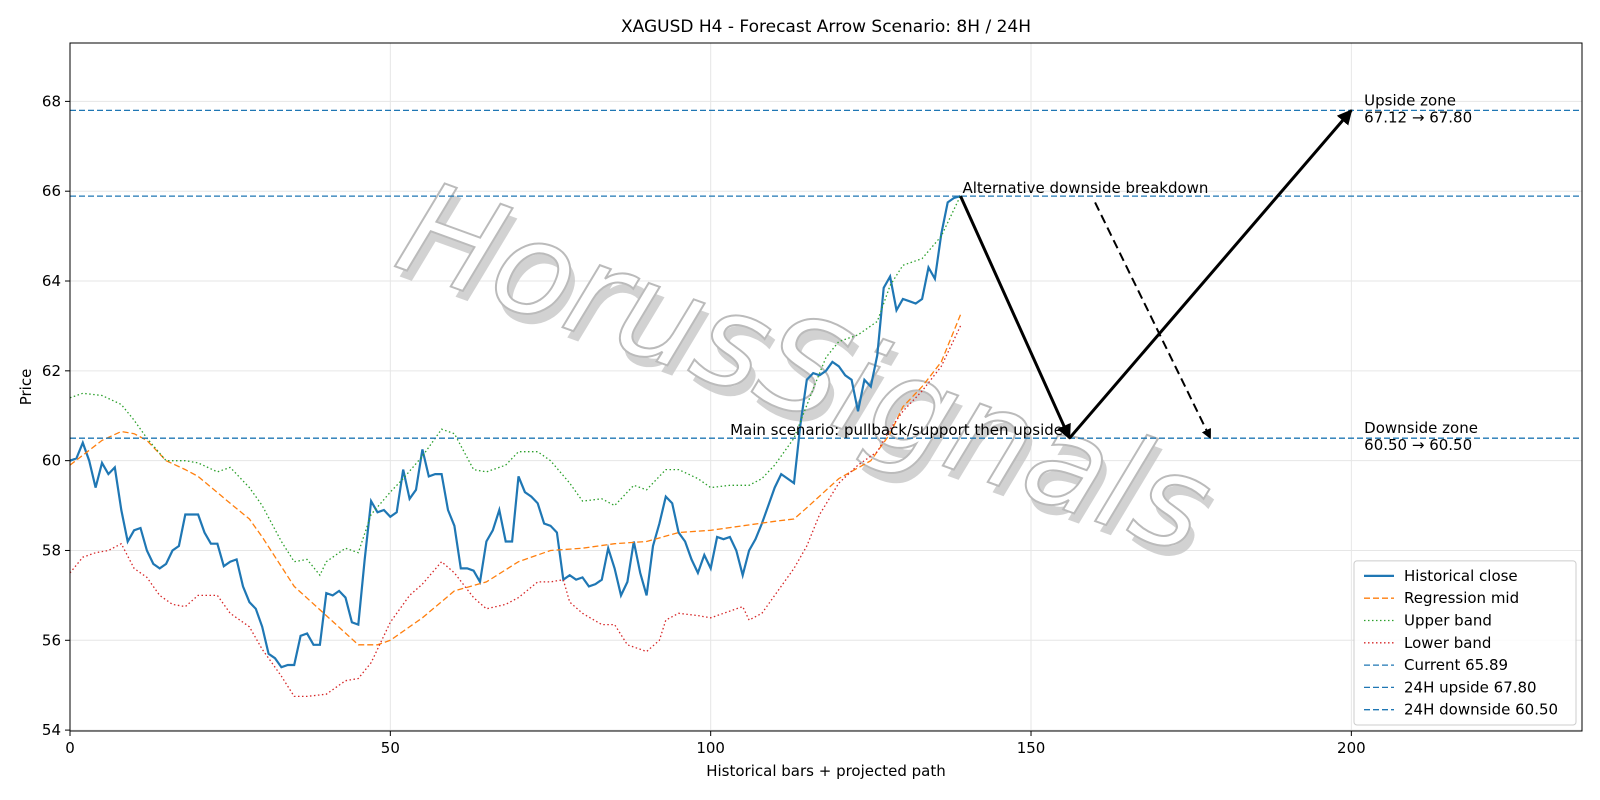 The width and height of the screenshot is (1600, 800). I want to click on x-axis-label: Historical bars + projected path, so click(826, 771).